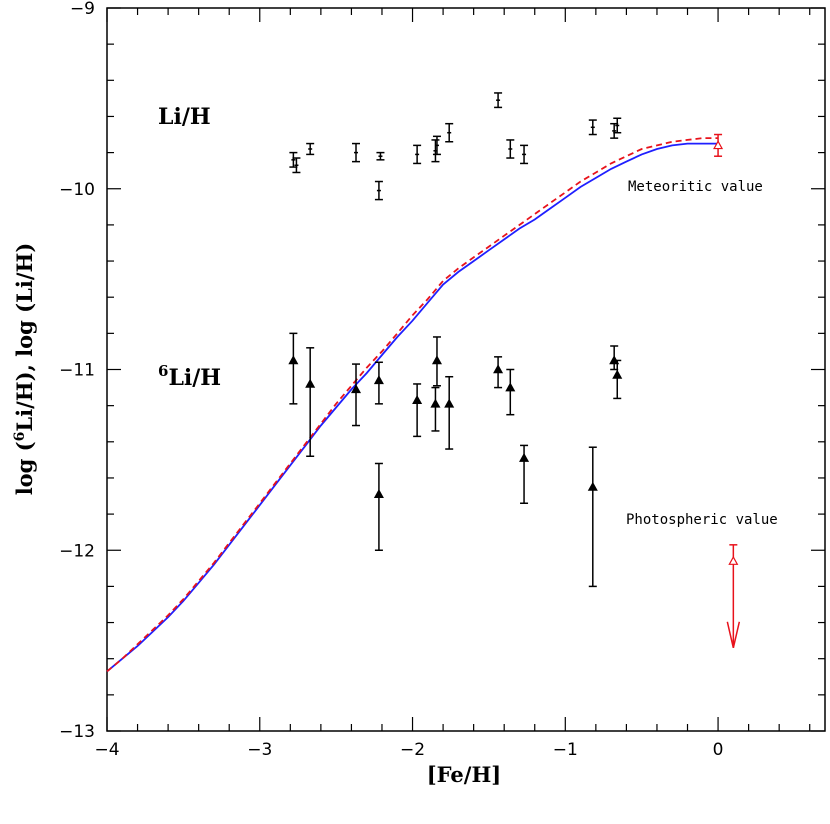 The image size is (830, 824). I want to click on y-tick-label: −13, so click(77, 732).